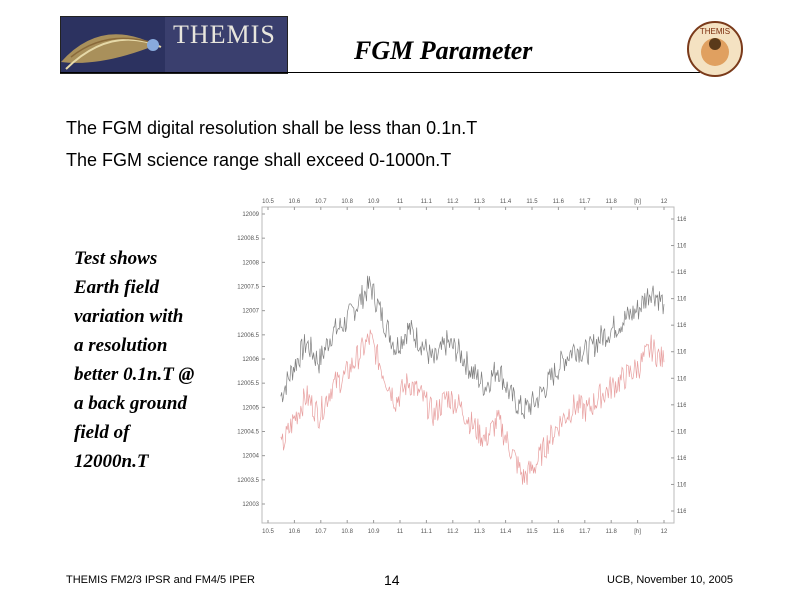 This screenshot has width=792, height=612. I want to click on y-tick-label-left: 12008.5, so click(248, 239).